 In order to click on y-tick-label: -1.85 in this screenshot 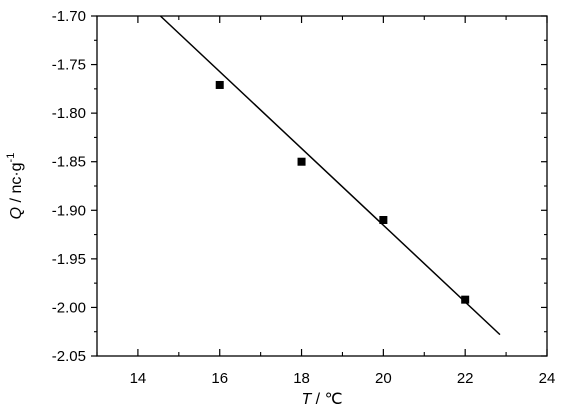, I will do `click(69, 162)`.